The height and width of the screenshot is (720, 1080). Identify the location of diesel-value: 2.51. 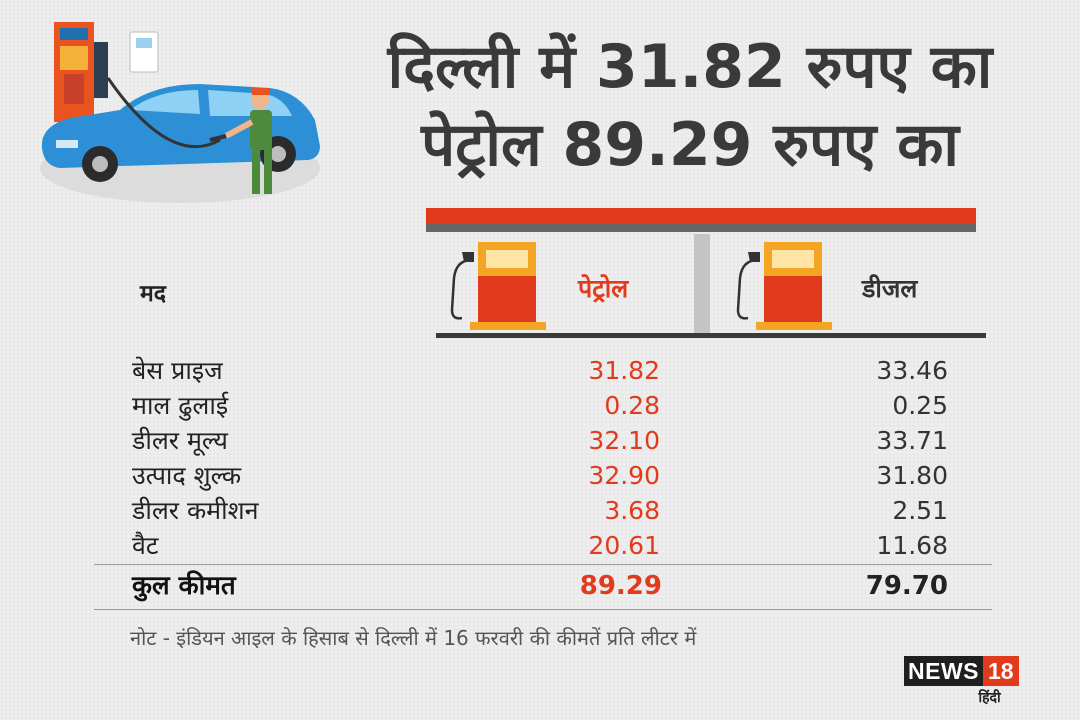
(920, 510).